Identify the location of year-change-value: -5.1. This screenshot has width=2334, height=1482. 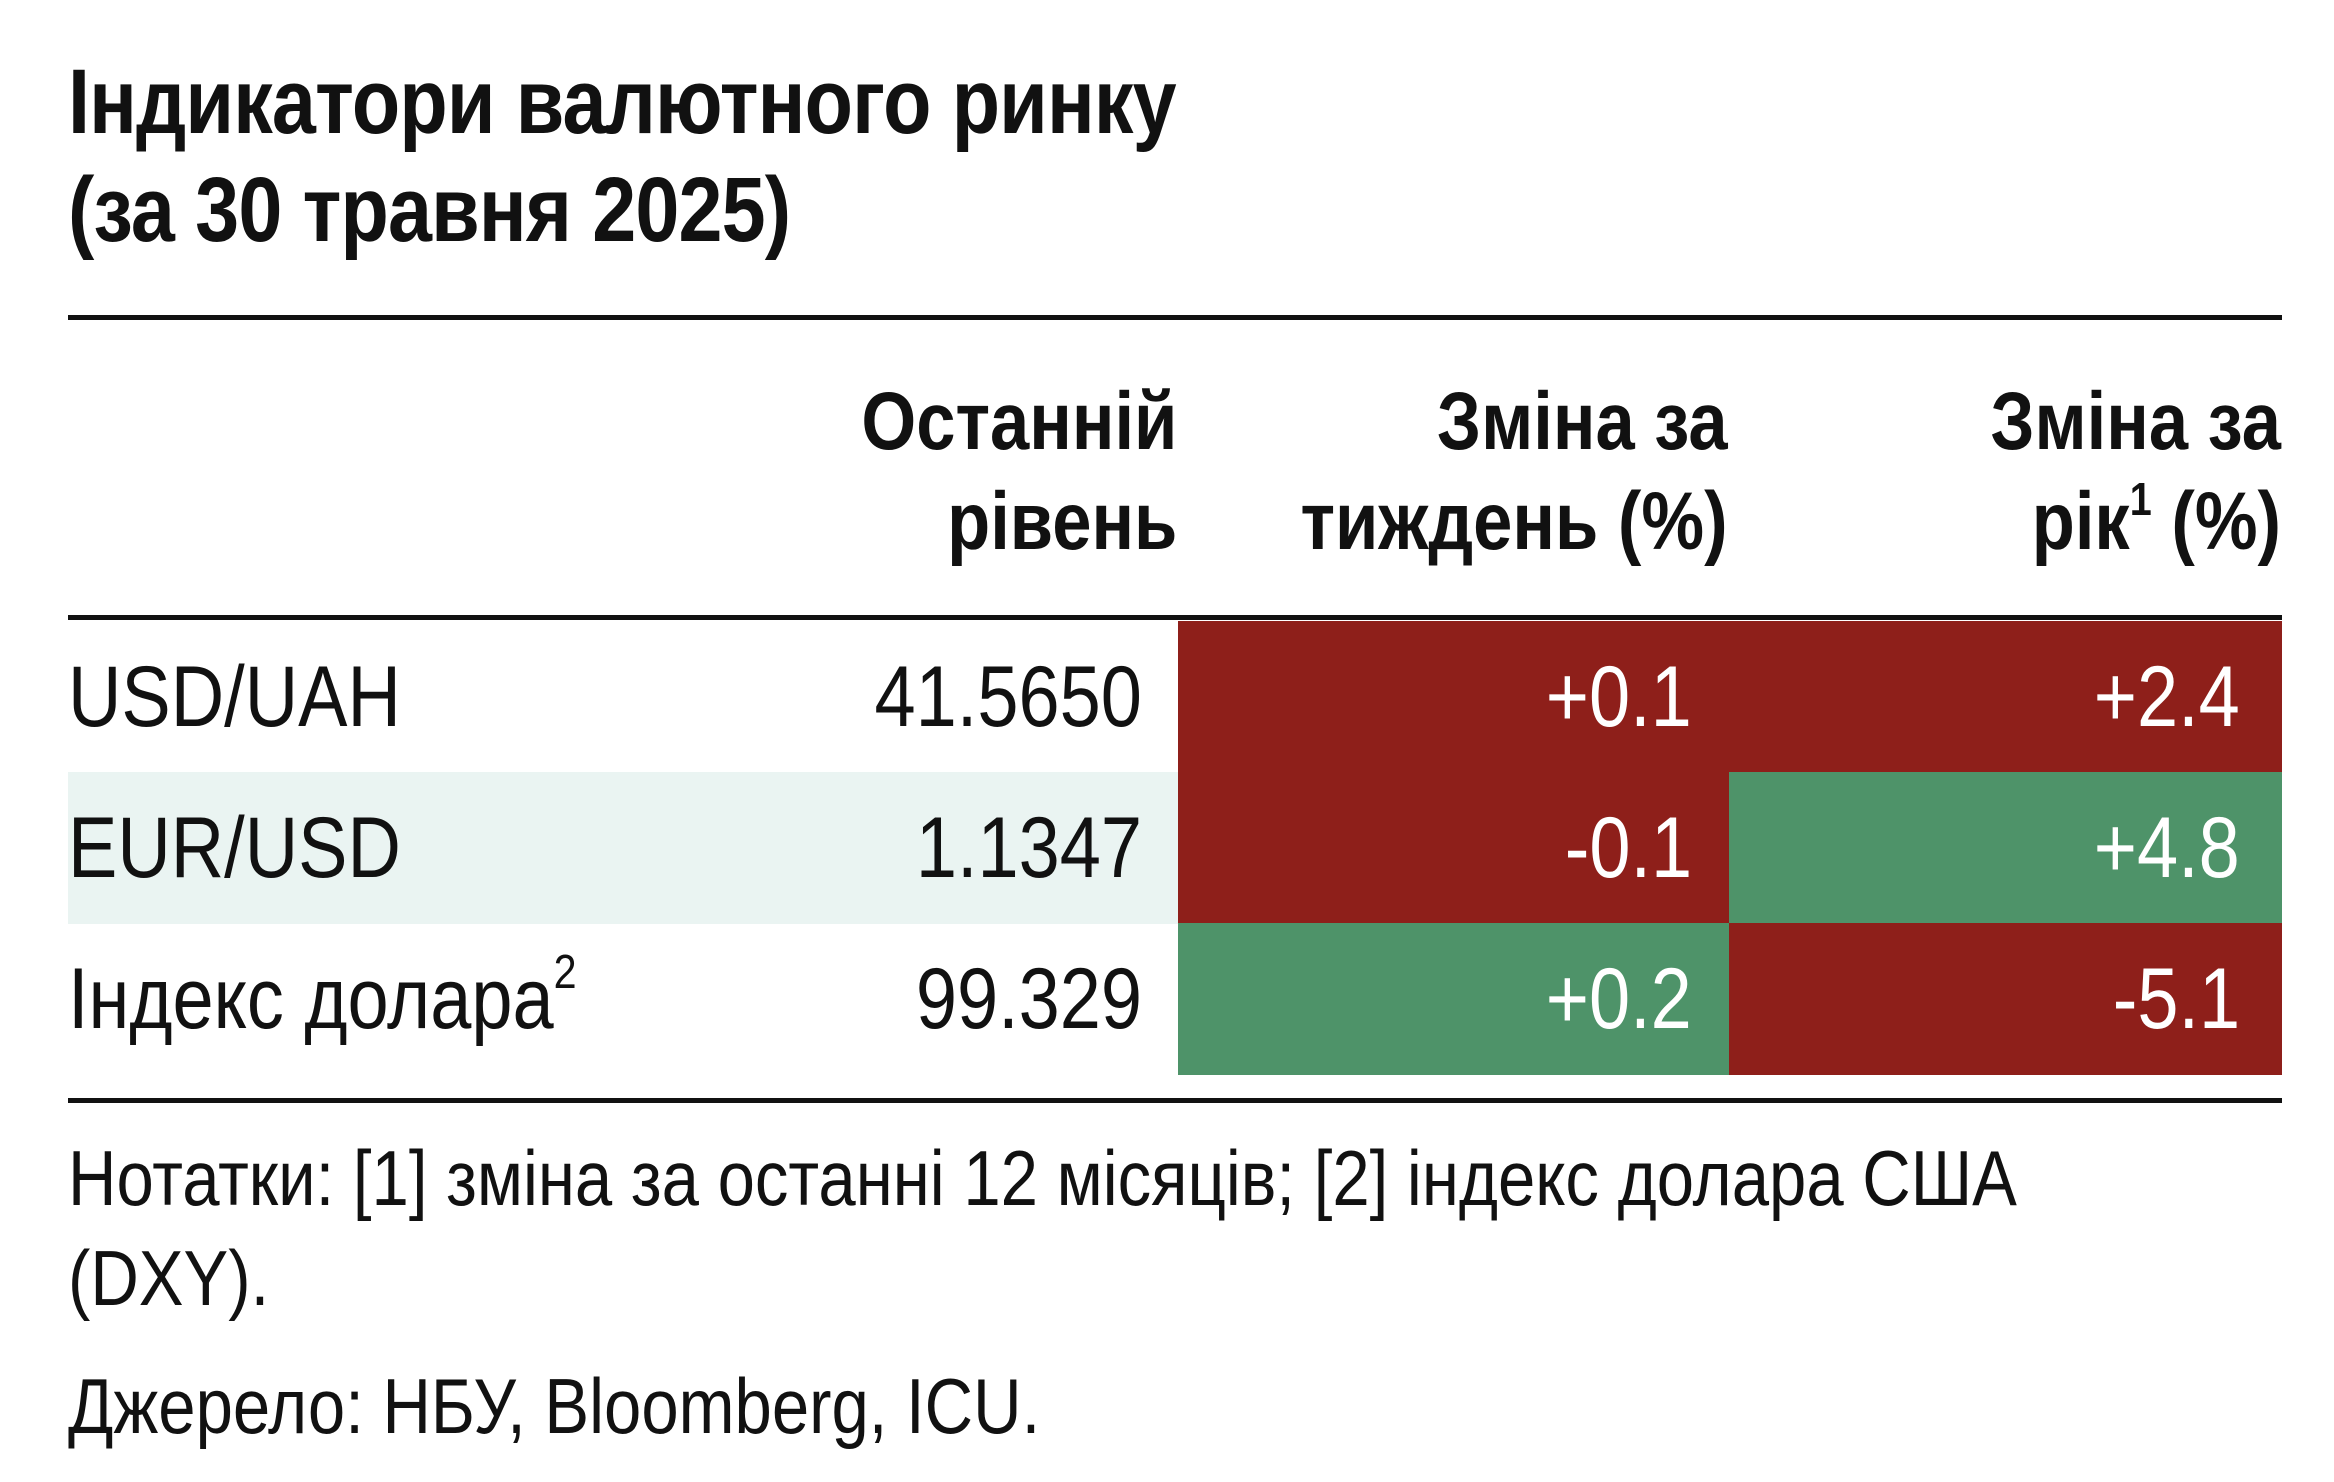
(2176, 999).